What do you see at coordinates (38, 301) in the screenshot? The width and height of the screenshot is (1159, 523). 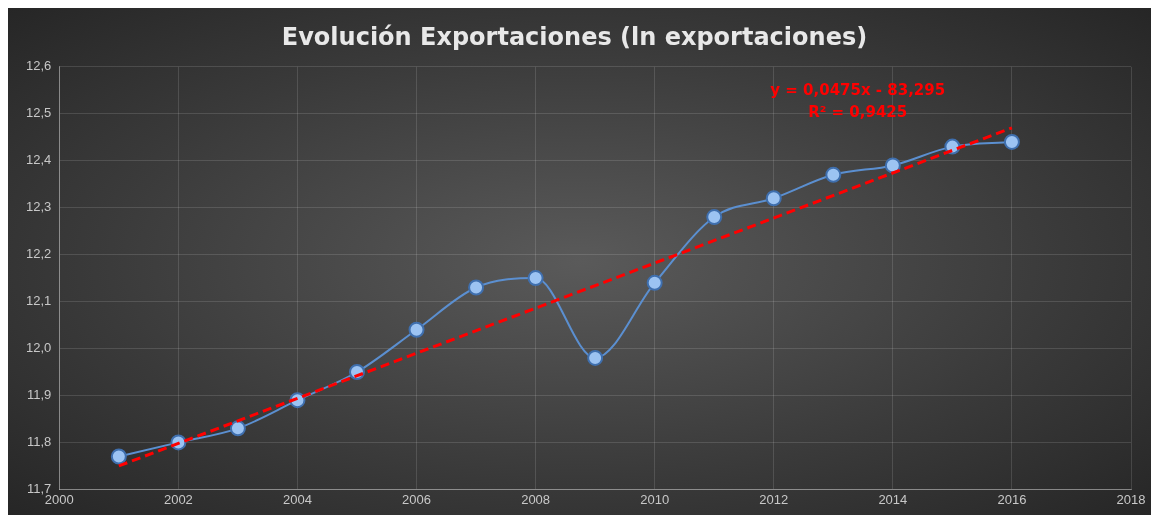 I see `y-tick-label: 12,1` at bounding box center [38, 301].